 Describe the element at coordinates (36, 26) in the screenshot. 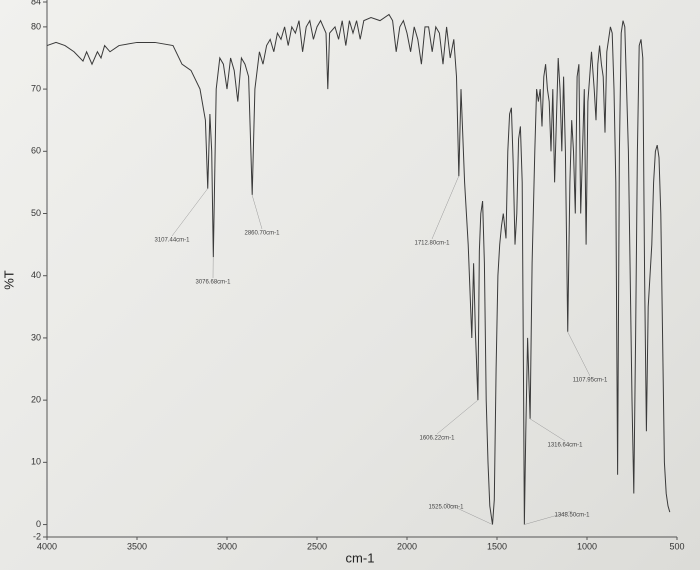

I see `y-tick-label: 80` at that location.